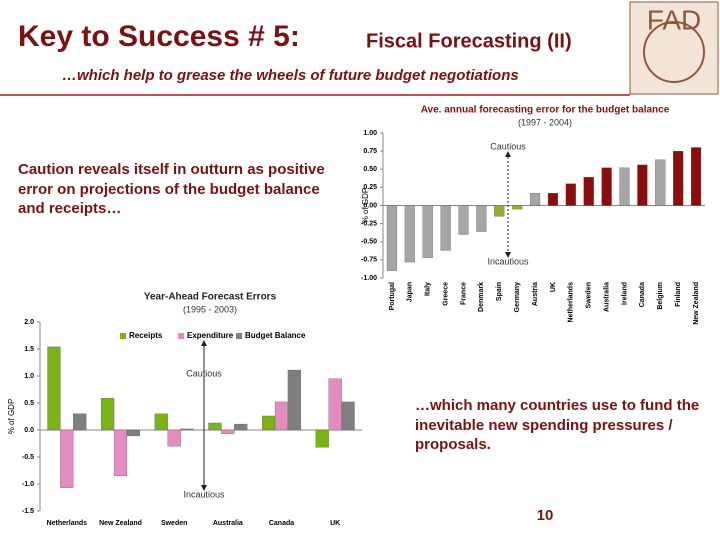 The height and width of the screenshot is (540, 720). I want to click on y-tick-label: 1.00, so click(370, 133).